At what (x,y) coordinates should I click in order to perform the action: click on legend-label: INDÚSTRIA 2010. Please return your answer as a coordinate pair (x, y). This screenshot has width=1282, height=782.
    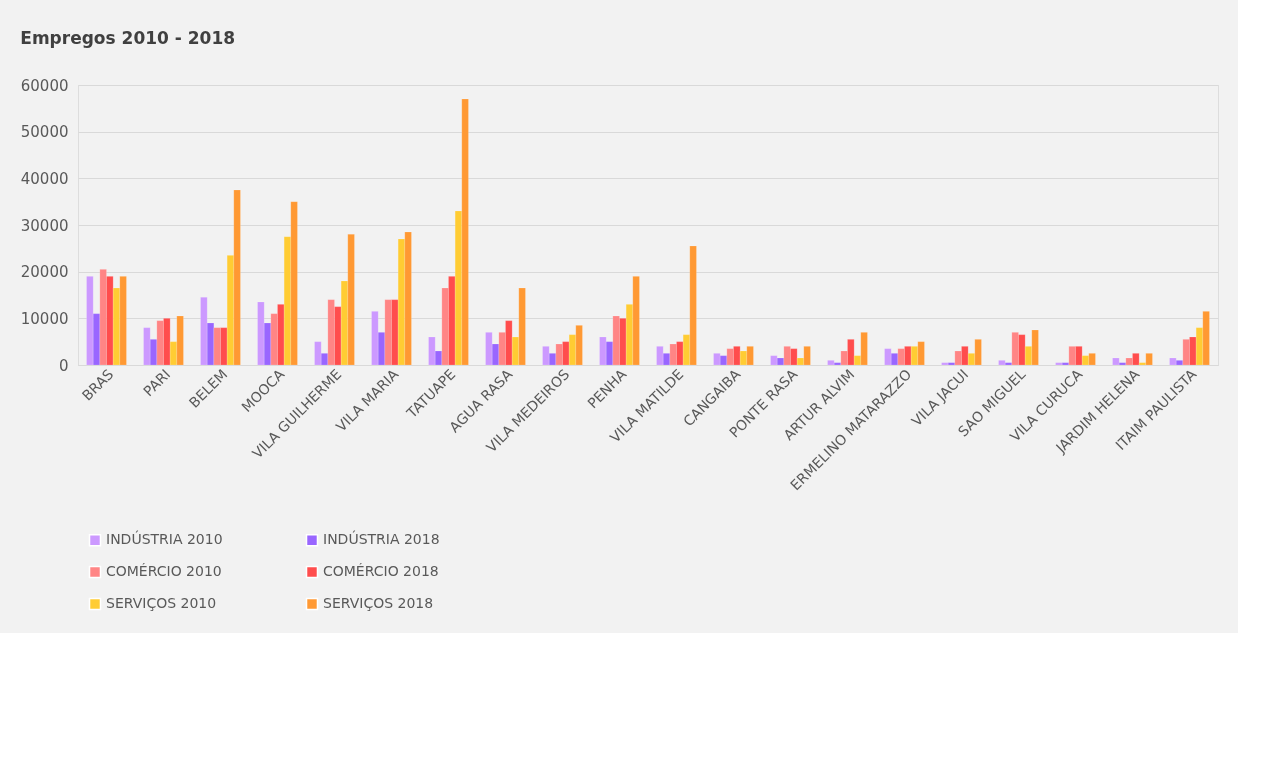
    Looking at the image, I should click on (164, 539).